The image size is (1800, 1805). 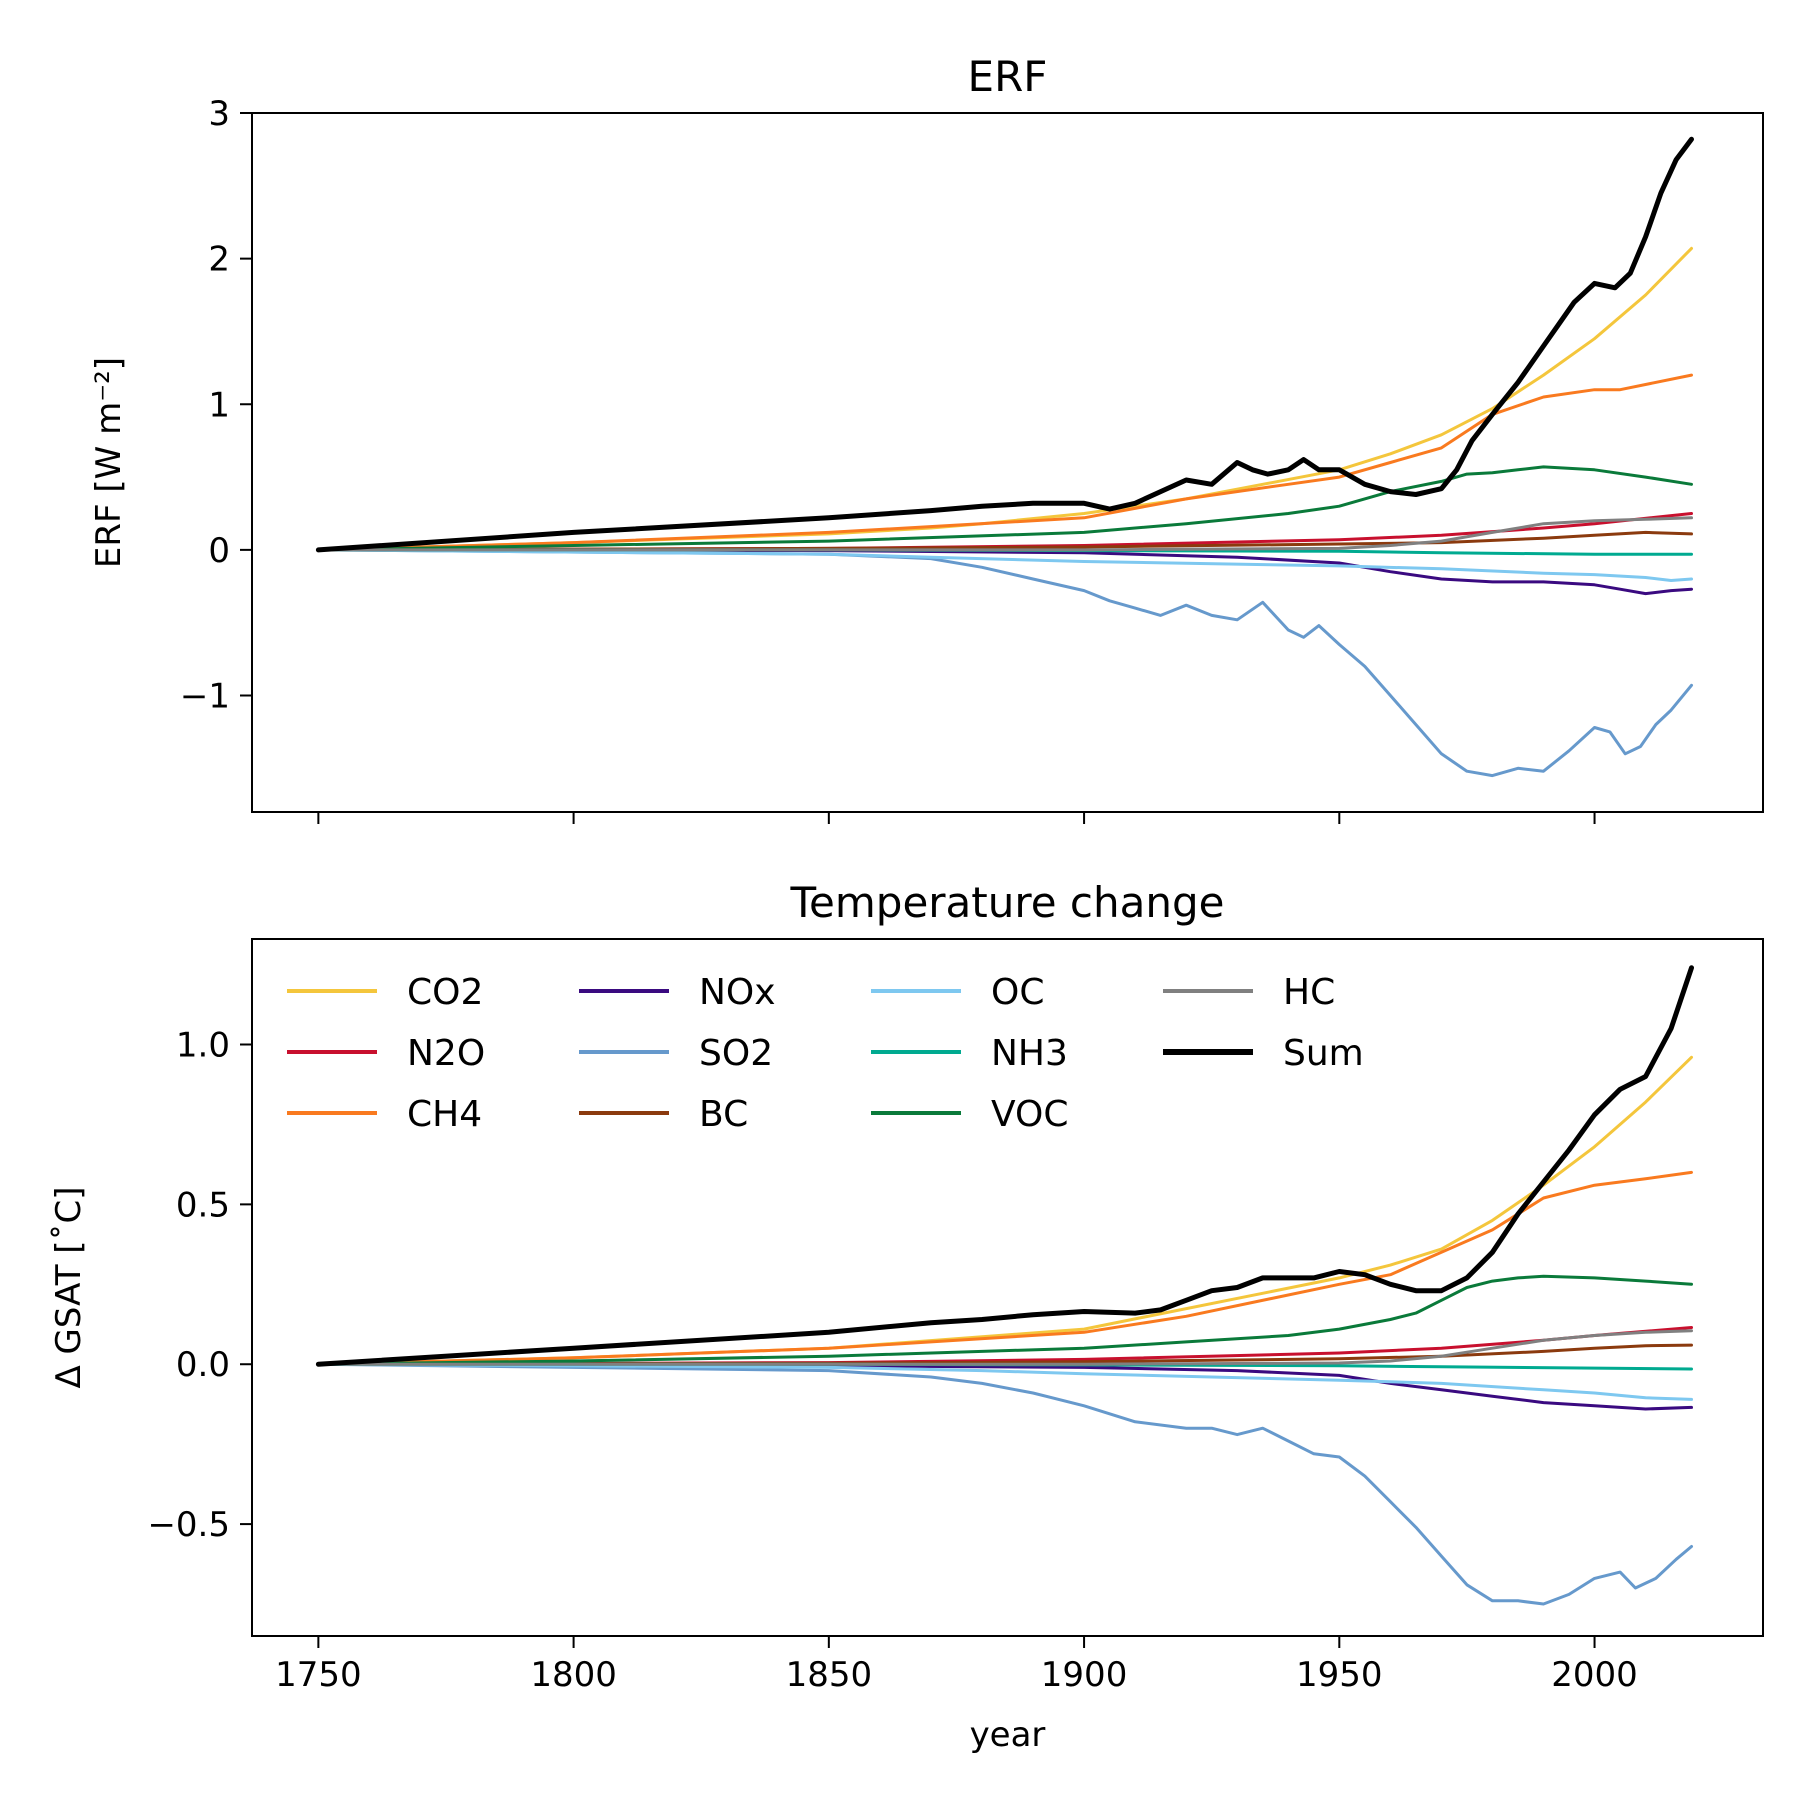 I want to click on legend-label-hc: HC, so click(x=1309, y=992).